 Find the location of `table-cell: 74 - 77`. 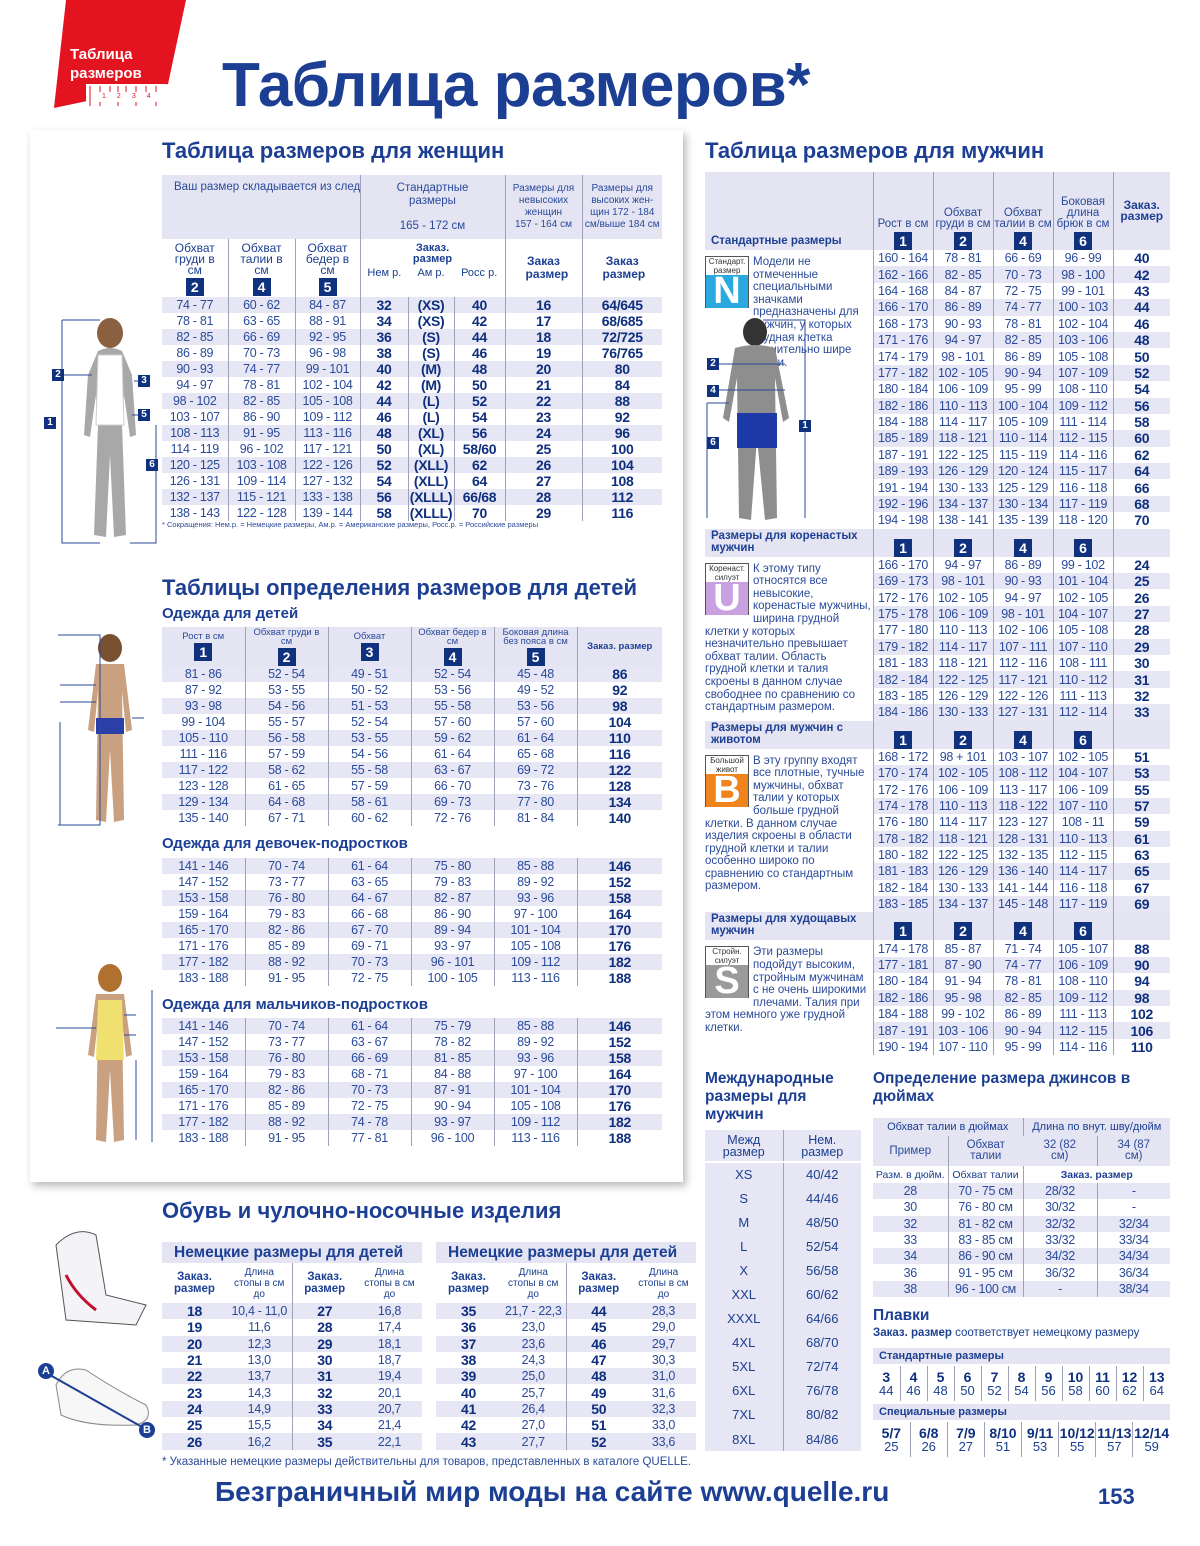

table-cell: 74 - 77 is located at coordinates (1022, 307).